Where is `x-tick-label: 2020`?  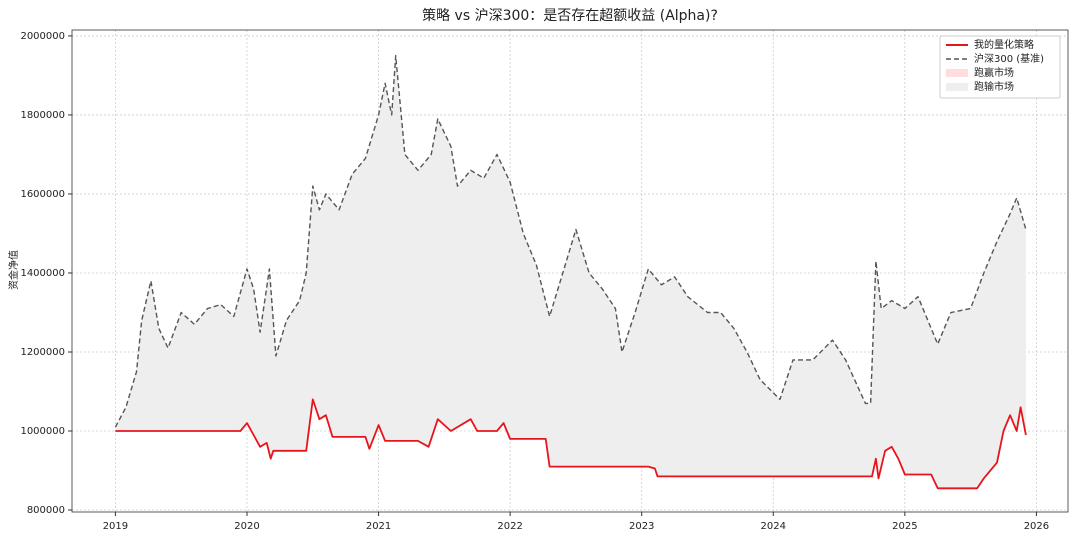
x-tick-label: 2020 is located at coordinates (246, 526).